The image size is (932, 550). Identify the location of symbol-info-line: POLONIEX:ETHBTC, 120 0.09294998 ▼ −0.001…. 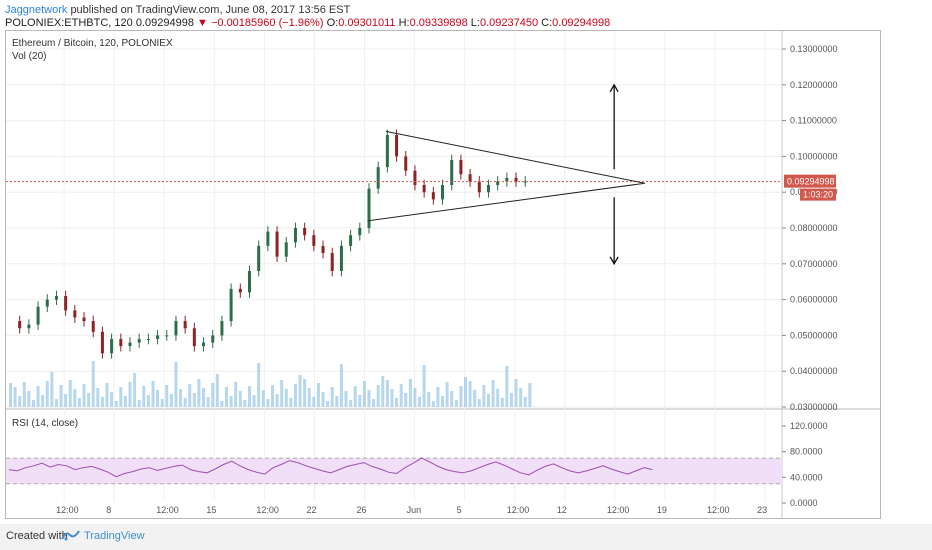
(307, 23).